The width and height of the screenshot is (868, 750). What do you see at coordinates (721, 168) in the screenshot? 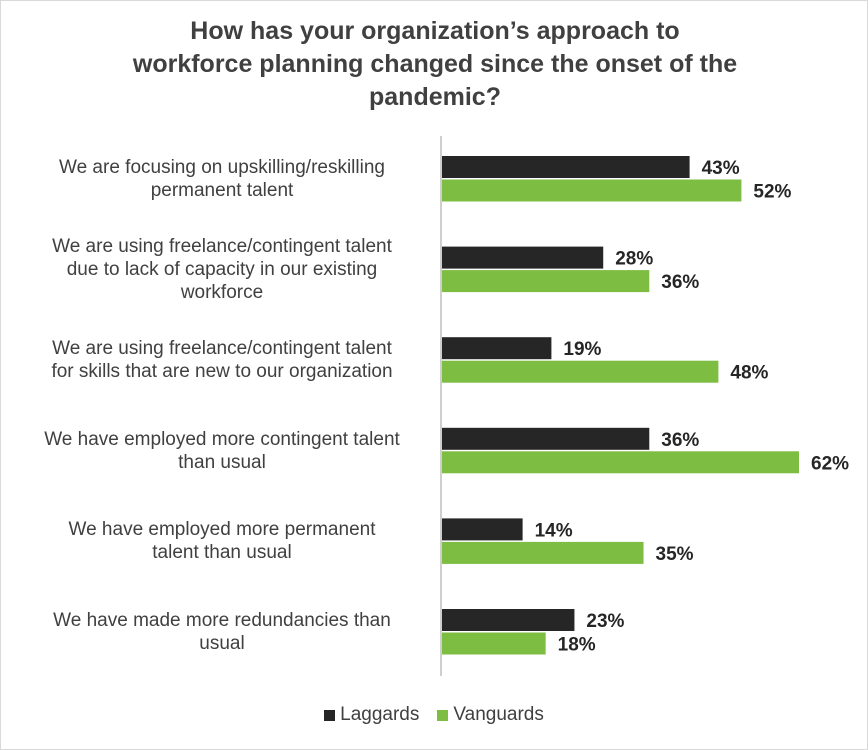
I see `data-label-laggards: 43%` at bounding box center [721, 168].